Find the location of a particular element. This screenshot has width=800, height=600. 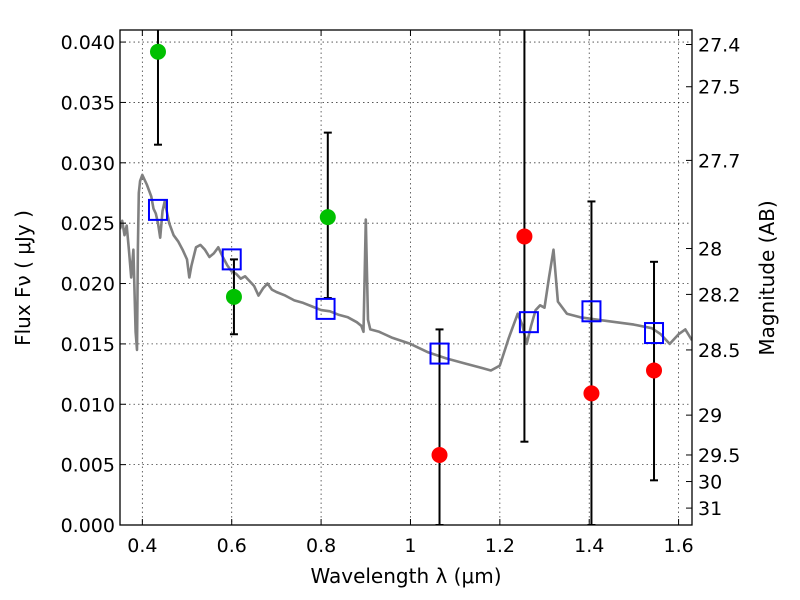

right-tick-label: 30 is located at coordinates (710, 483).